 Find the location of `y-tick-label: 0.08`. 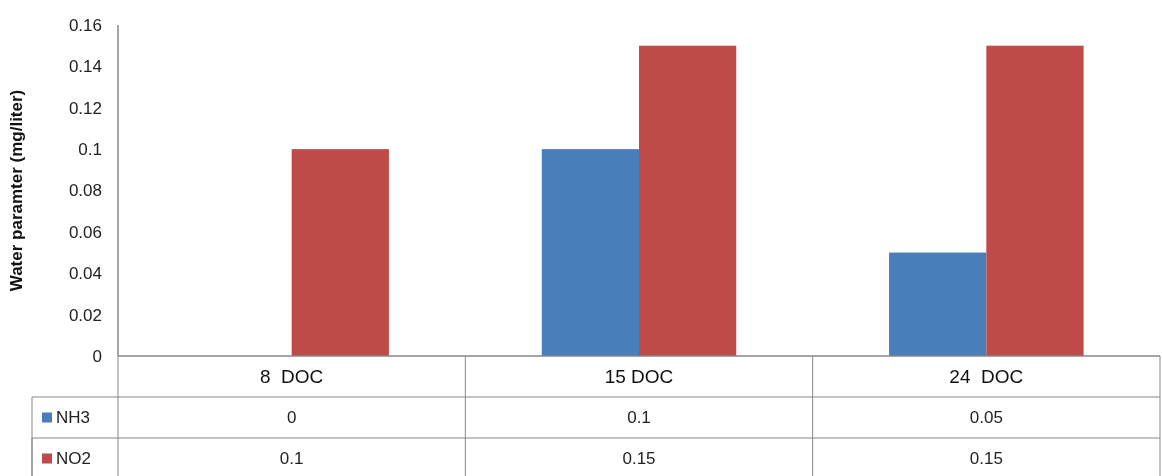

y-tick-label: 0.08 is located at coordinates (85, 191).